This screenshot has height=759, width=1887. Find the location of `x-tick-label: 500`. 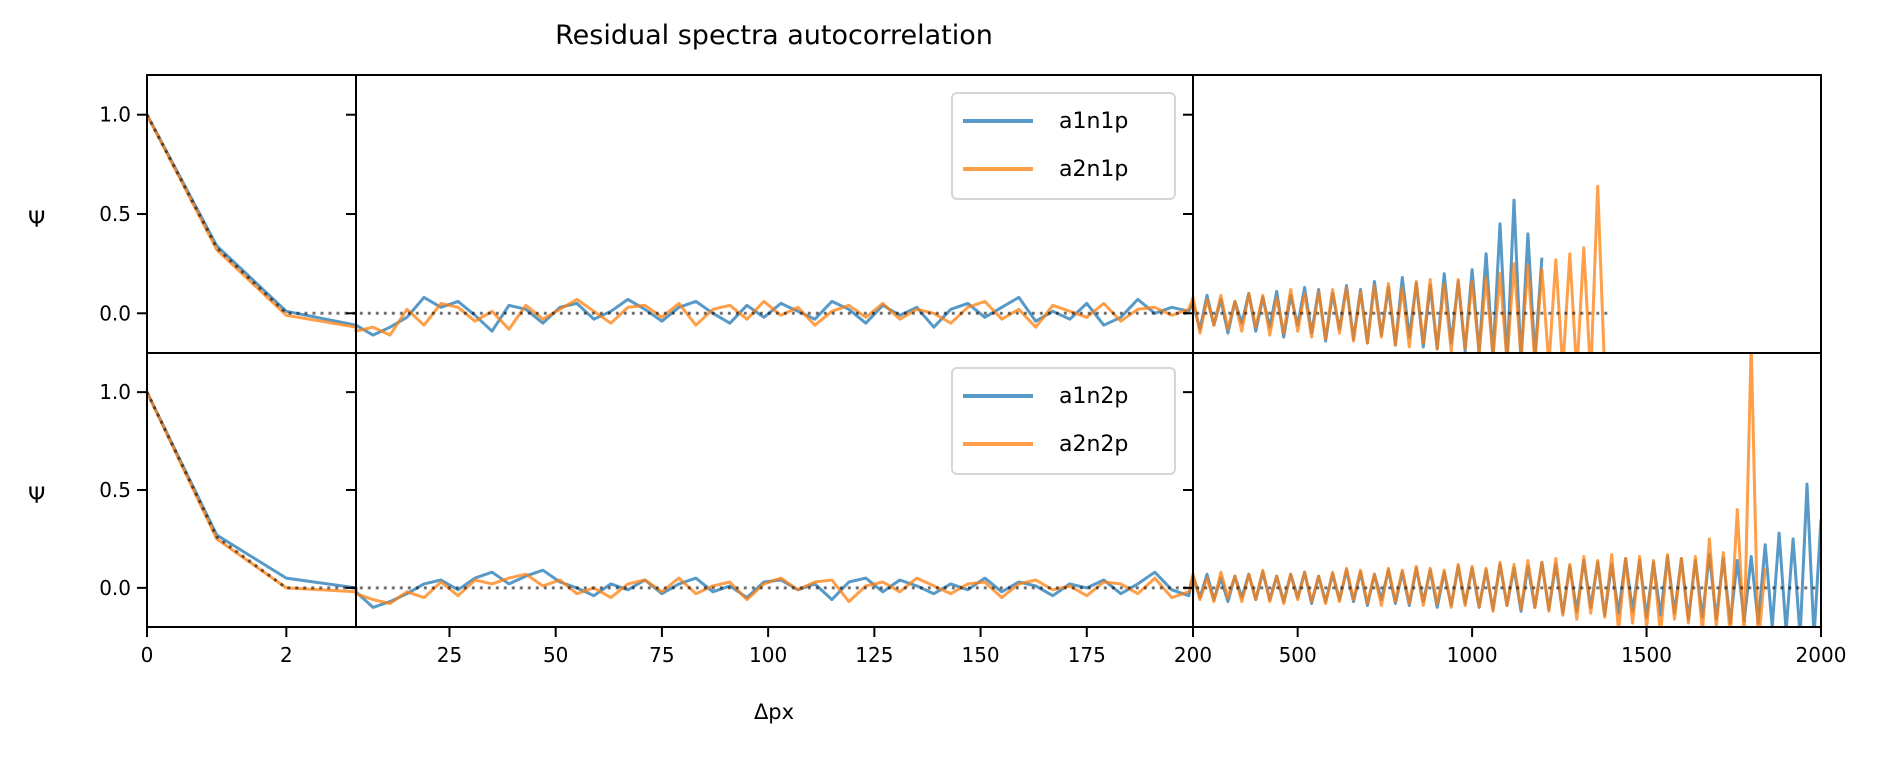

x-tick-label: 500 is located at coordinates (1298, 655).